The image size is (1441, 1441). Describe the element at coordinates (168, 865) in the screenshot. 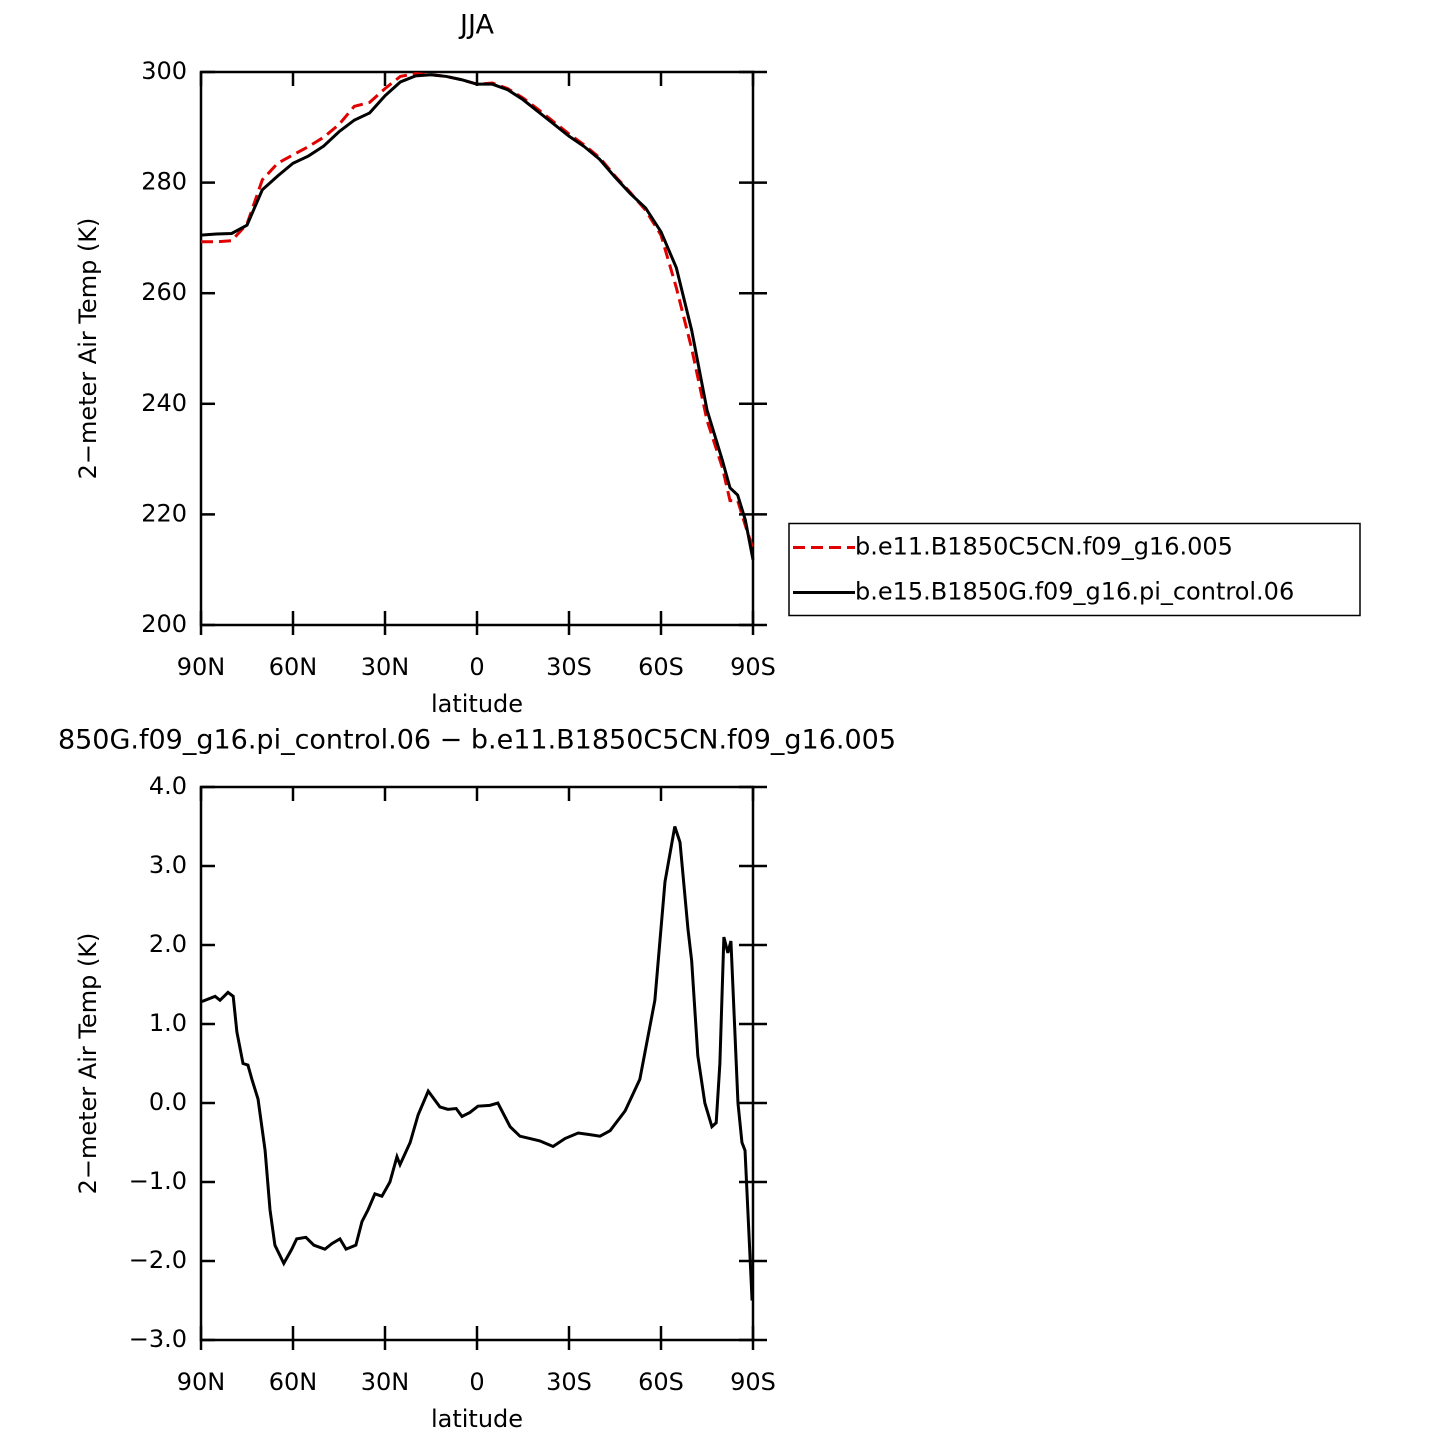

I see `y-tick-label: 3.0` at that location.